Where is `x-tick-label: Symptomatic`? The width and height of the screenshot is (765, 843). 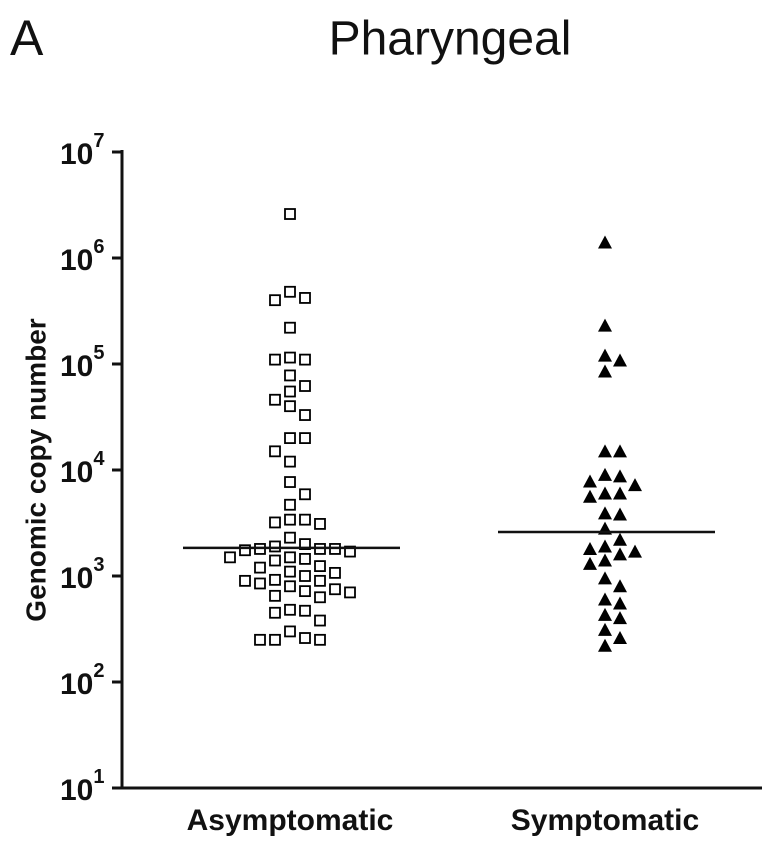
x-tick-label: Symptomatic is located at coordinates (605, 820).